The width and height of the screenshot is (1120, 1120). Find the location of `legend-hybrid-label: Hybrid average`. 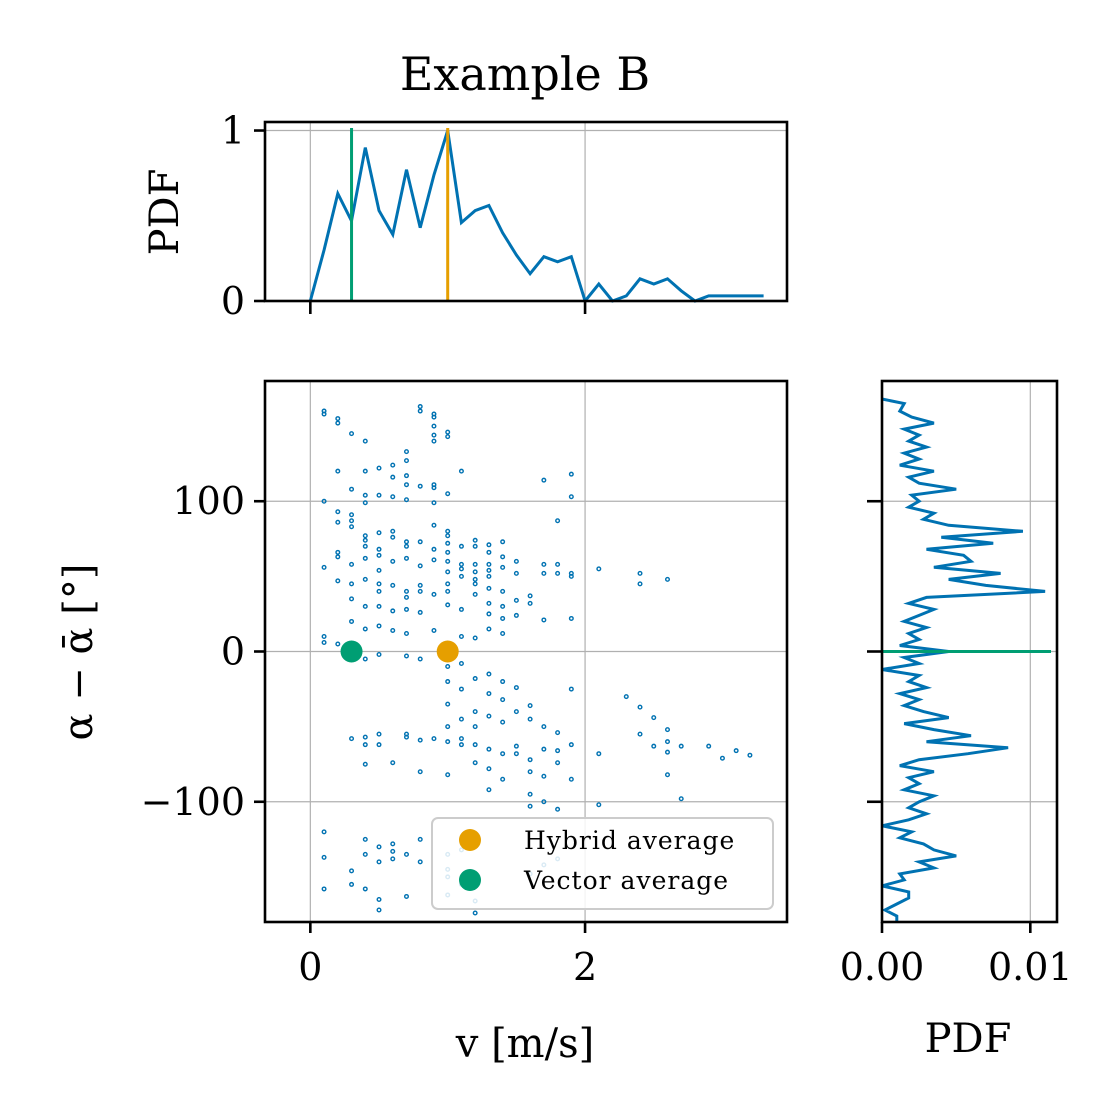

legend-hybrid-label: Hybrid average is located at coordinates (629, 840).